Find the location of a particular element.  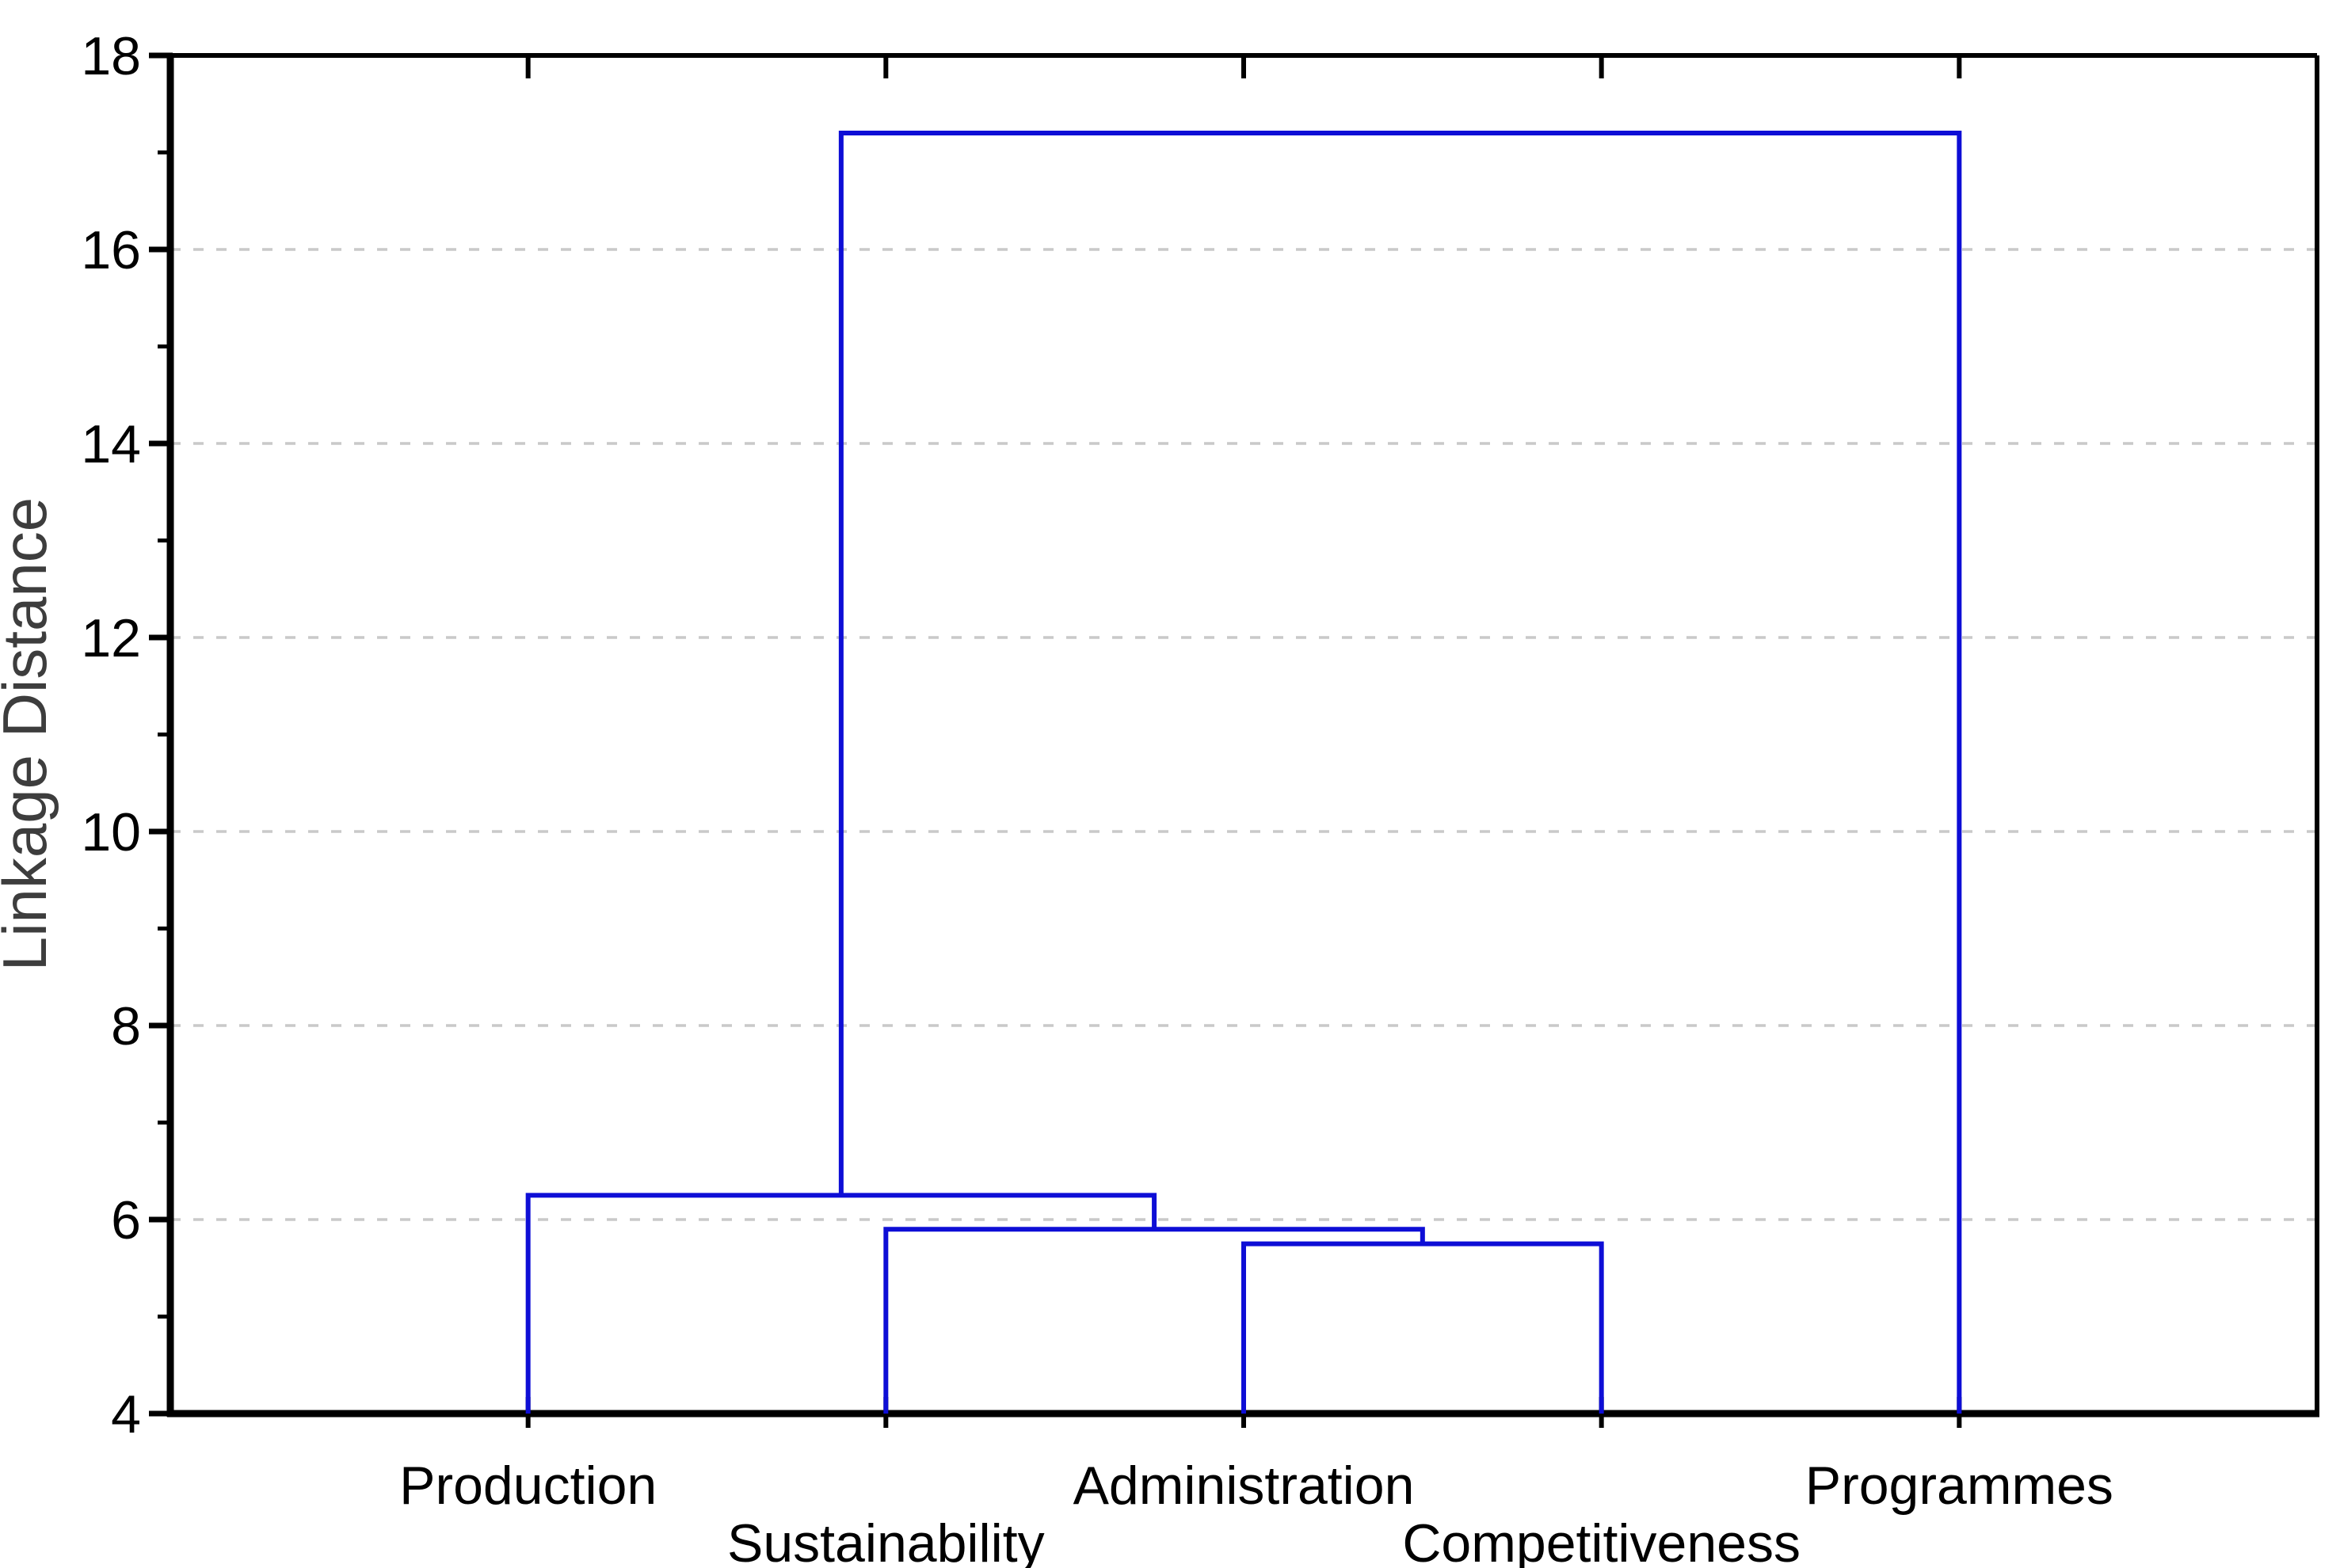

y-tick-label-14: 14 is located at coordinates (111, 444).